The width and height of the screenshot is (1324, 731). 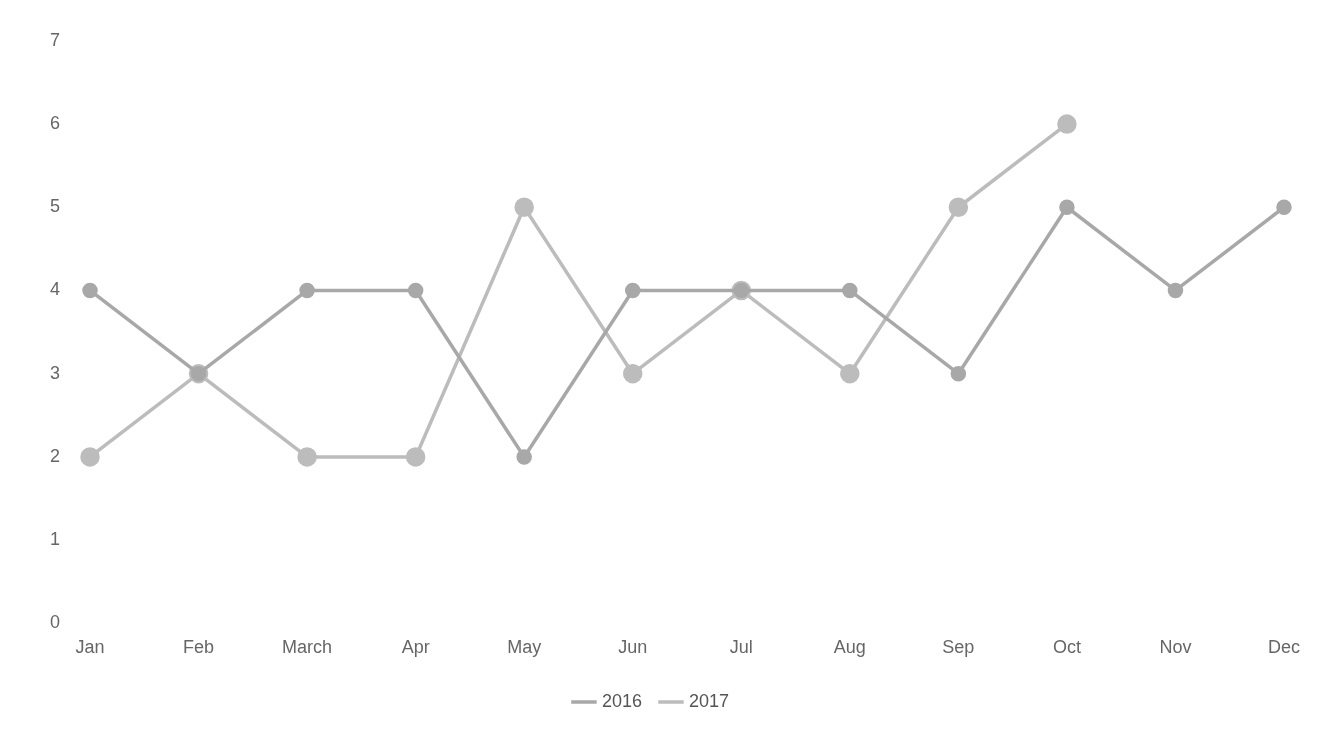 I want to click on y-tick-label: 1, so click(x=55, y=539).